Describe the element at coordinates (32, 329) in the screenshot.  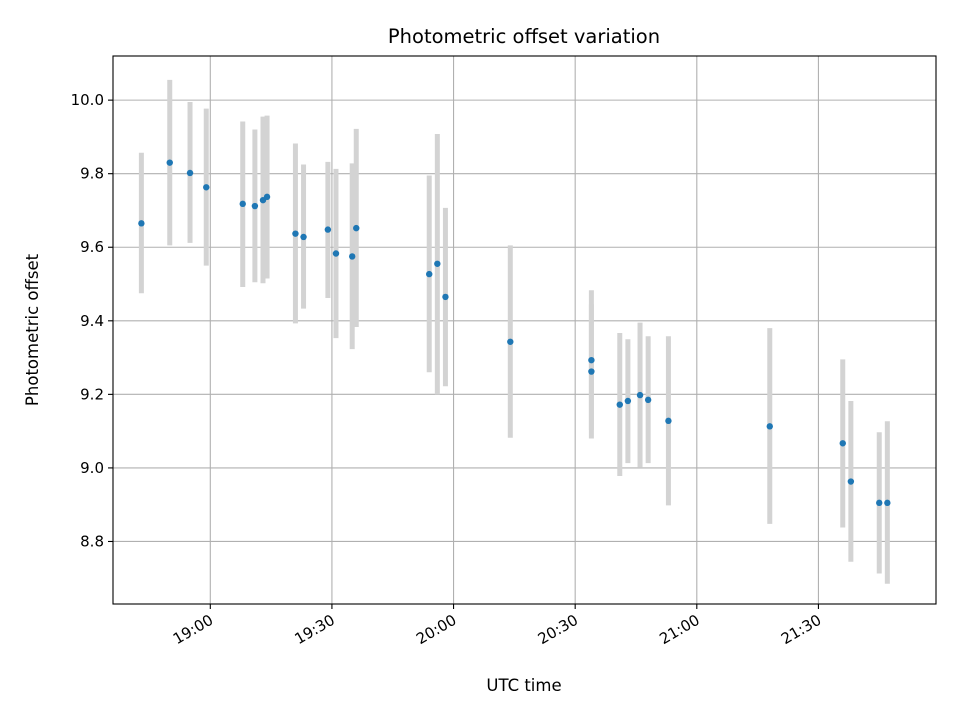
I see `y-axis-title: Photometric offset` at that location.